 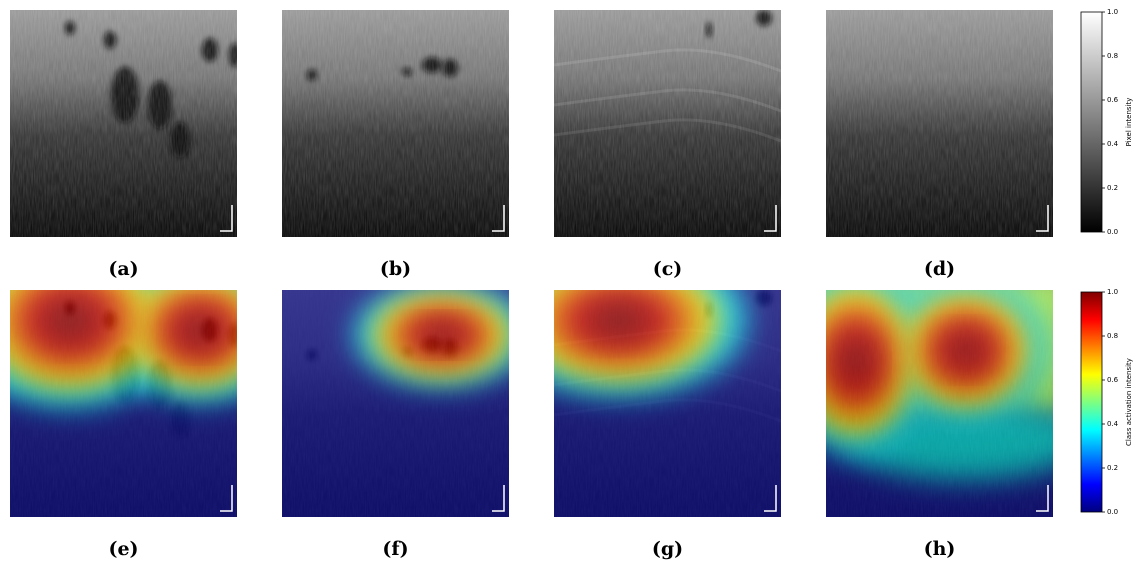 I want to click on colorbar-label: Class activation intensity, so click(x=1129, y=402).